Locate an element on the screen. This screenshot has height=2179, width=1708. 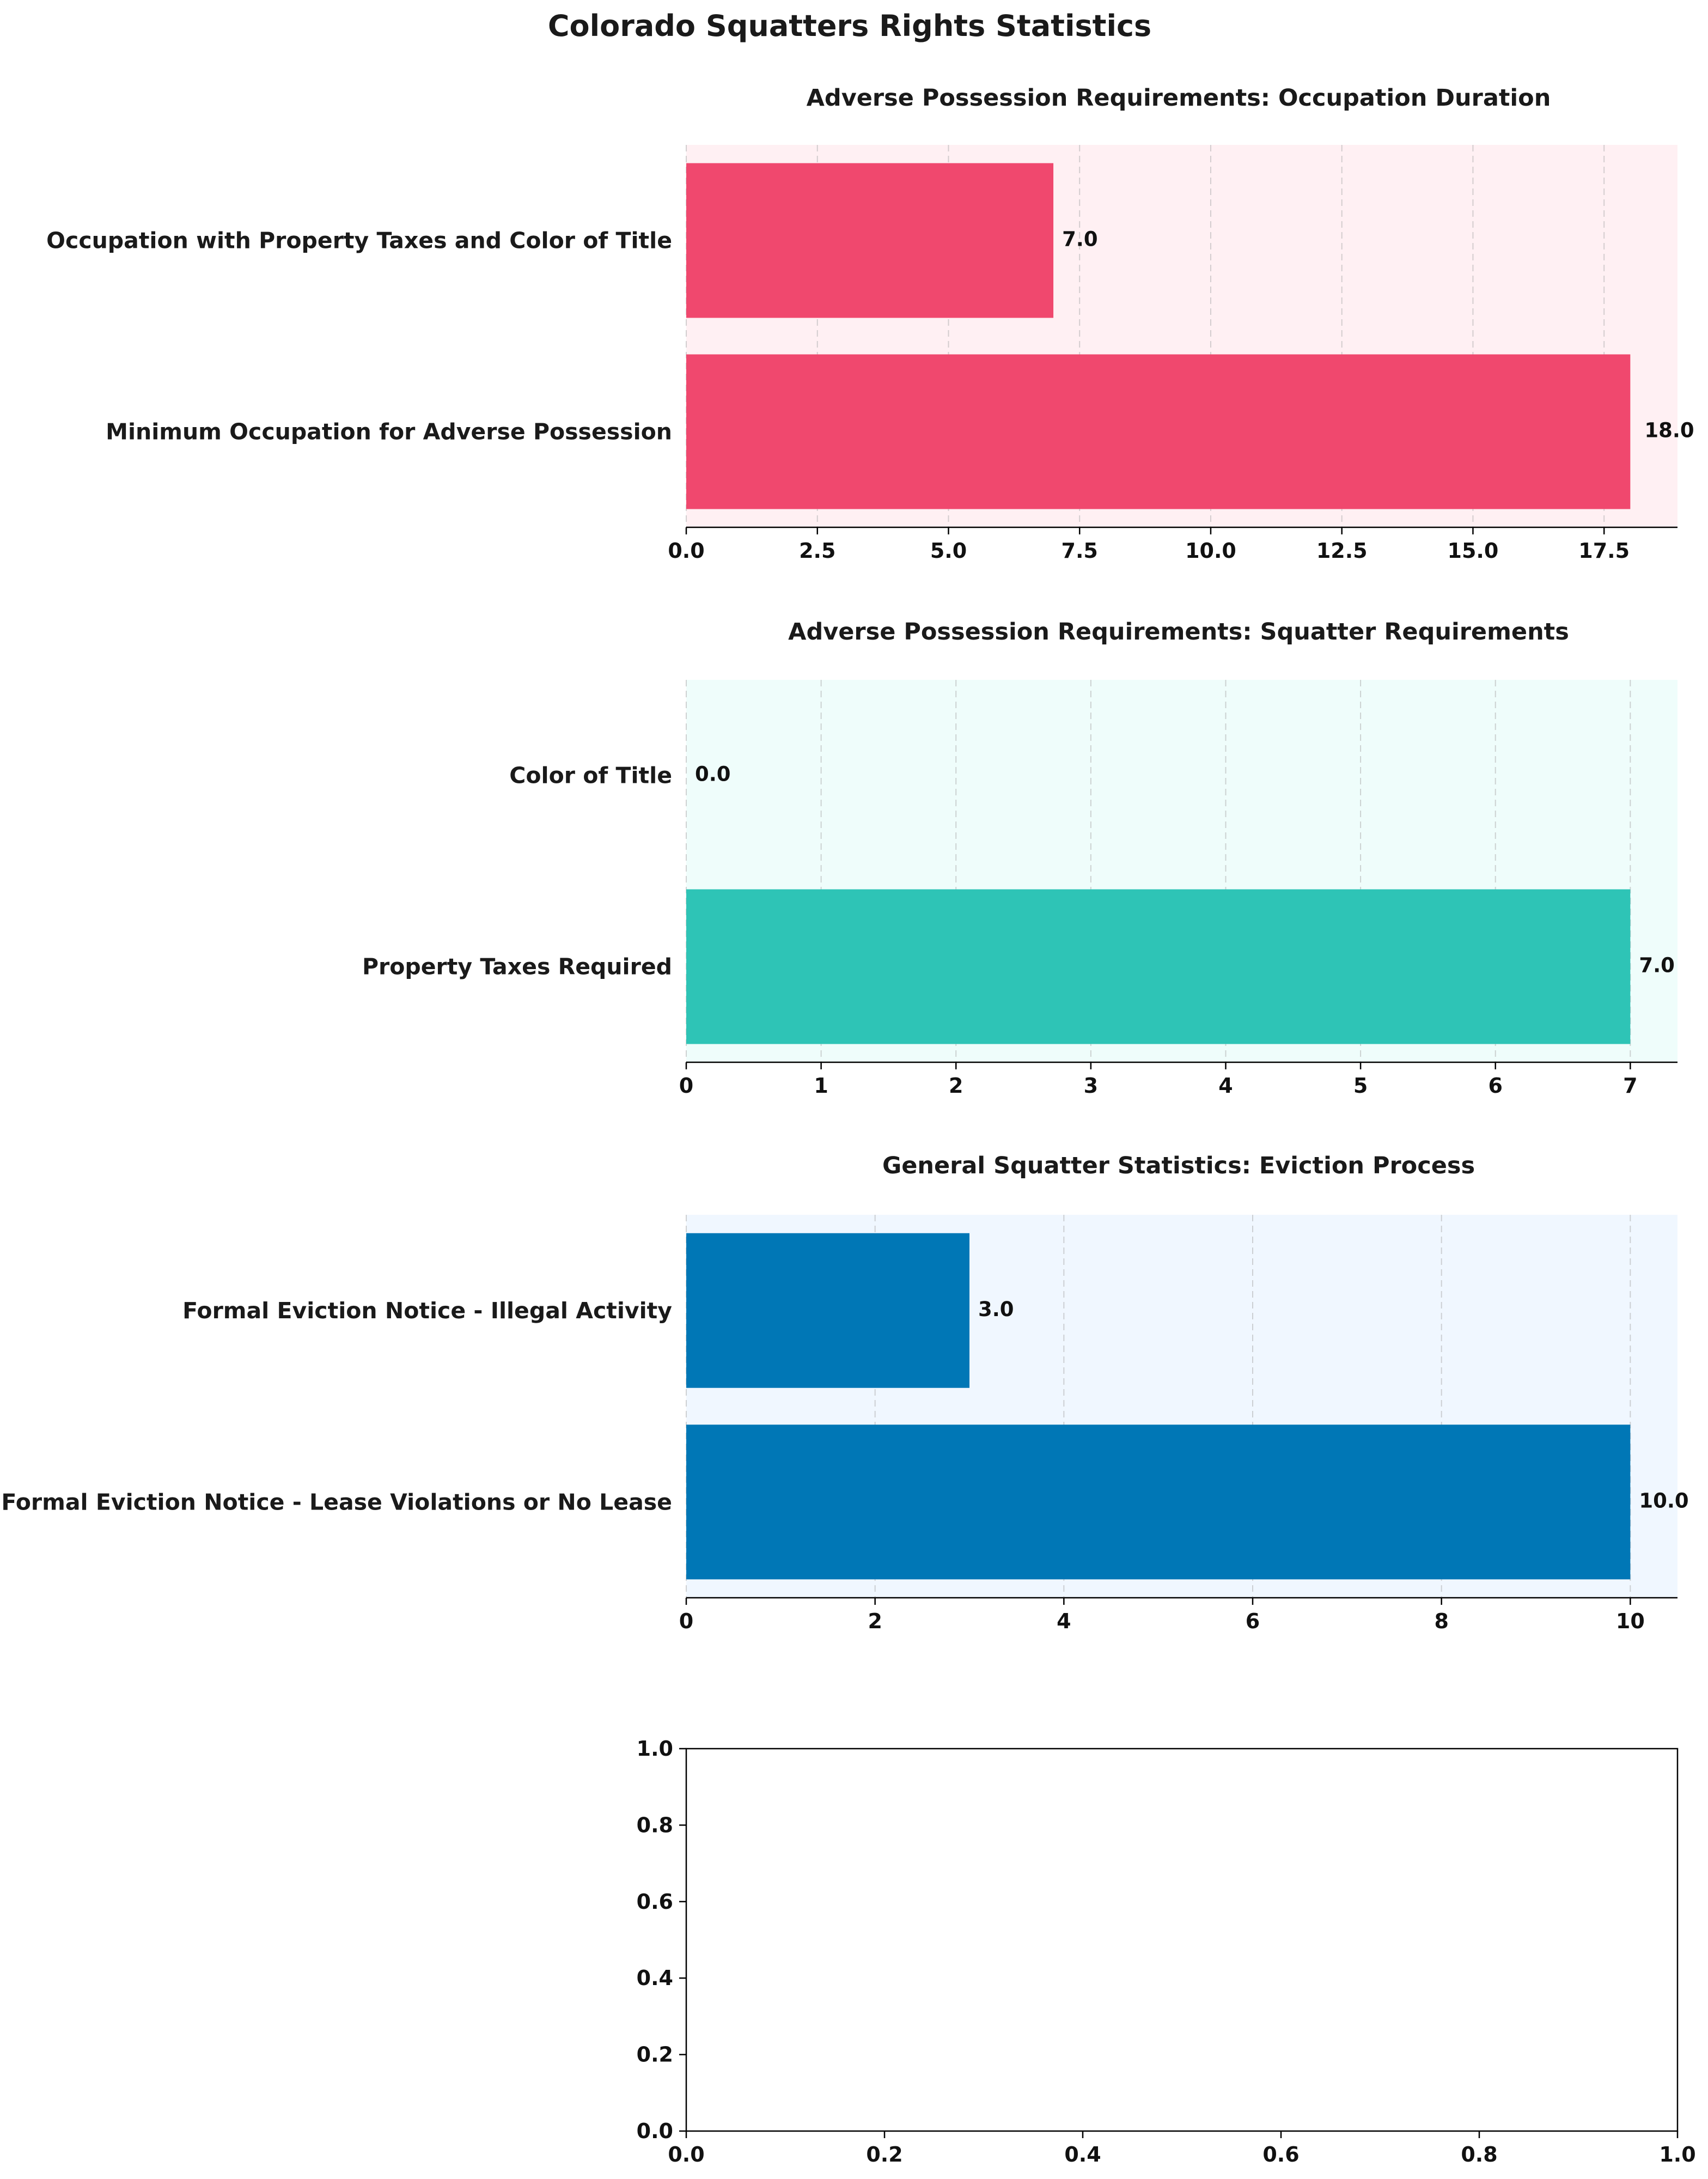
x-tick-label: 0.6 is located at coordinates (1280, 2154).